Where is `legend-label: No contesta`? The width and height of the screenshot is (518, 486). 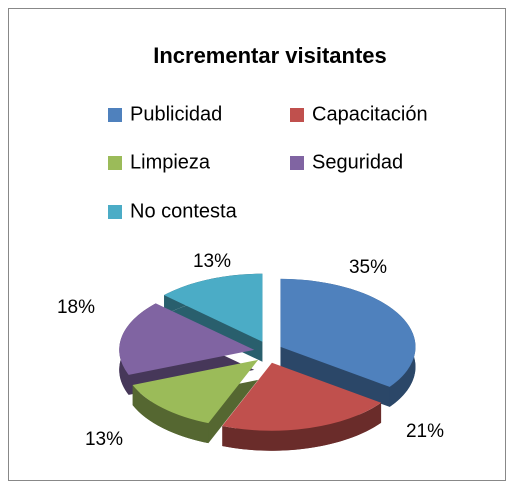
legend-label: No contesta is located at coordinates (184, 211).